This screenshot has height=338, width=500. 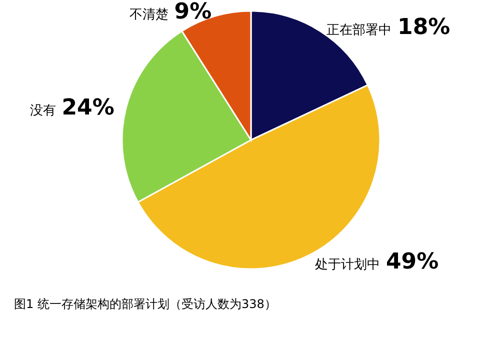 What do you see at coordinates (88, 107) in the screenshot?
I see `data-label: 24%` at bounding box center [88, 107].